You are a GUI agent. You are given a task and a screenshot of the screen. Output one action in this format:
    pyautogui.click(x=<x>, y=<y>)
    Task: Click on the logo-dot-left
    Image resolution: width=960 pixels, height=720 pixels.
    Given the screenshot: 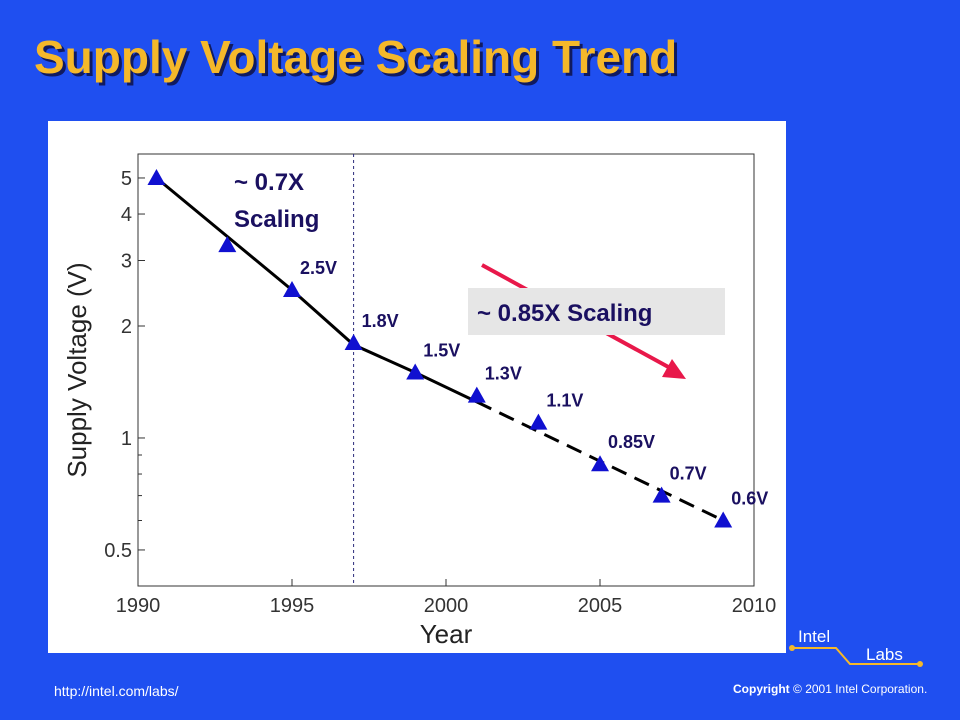 What is the action you would take?
    pyautogui.click(x=792, y=648)
    